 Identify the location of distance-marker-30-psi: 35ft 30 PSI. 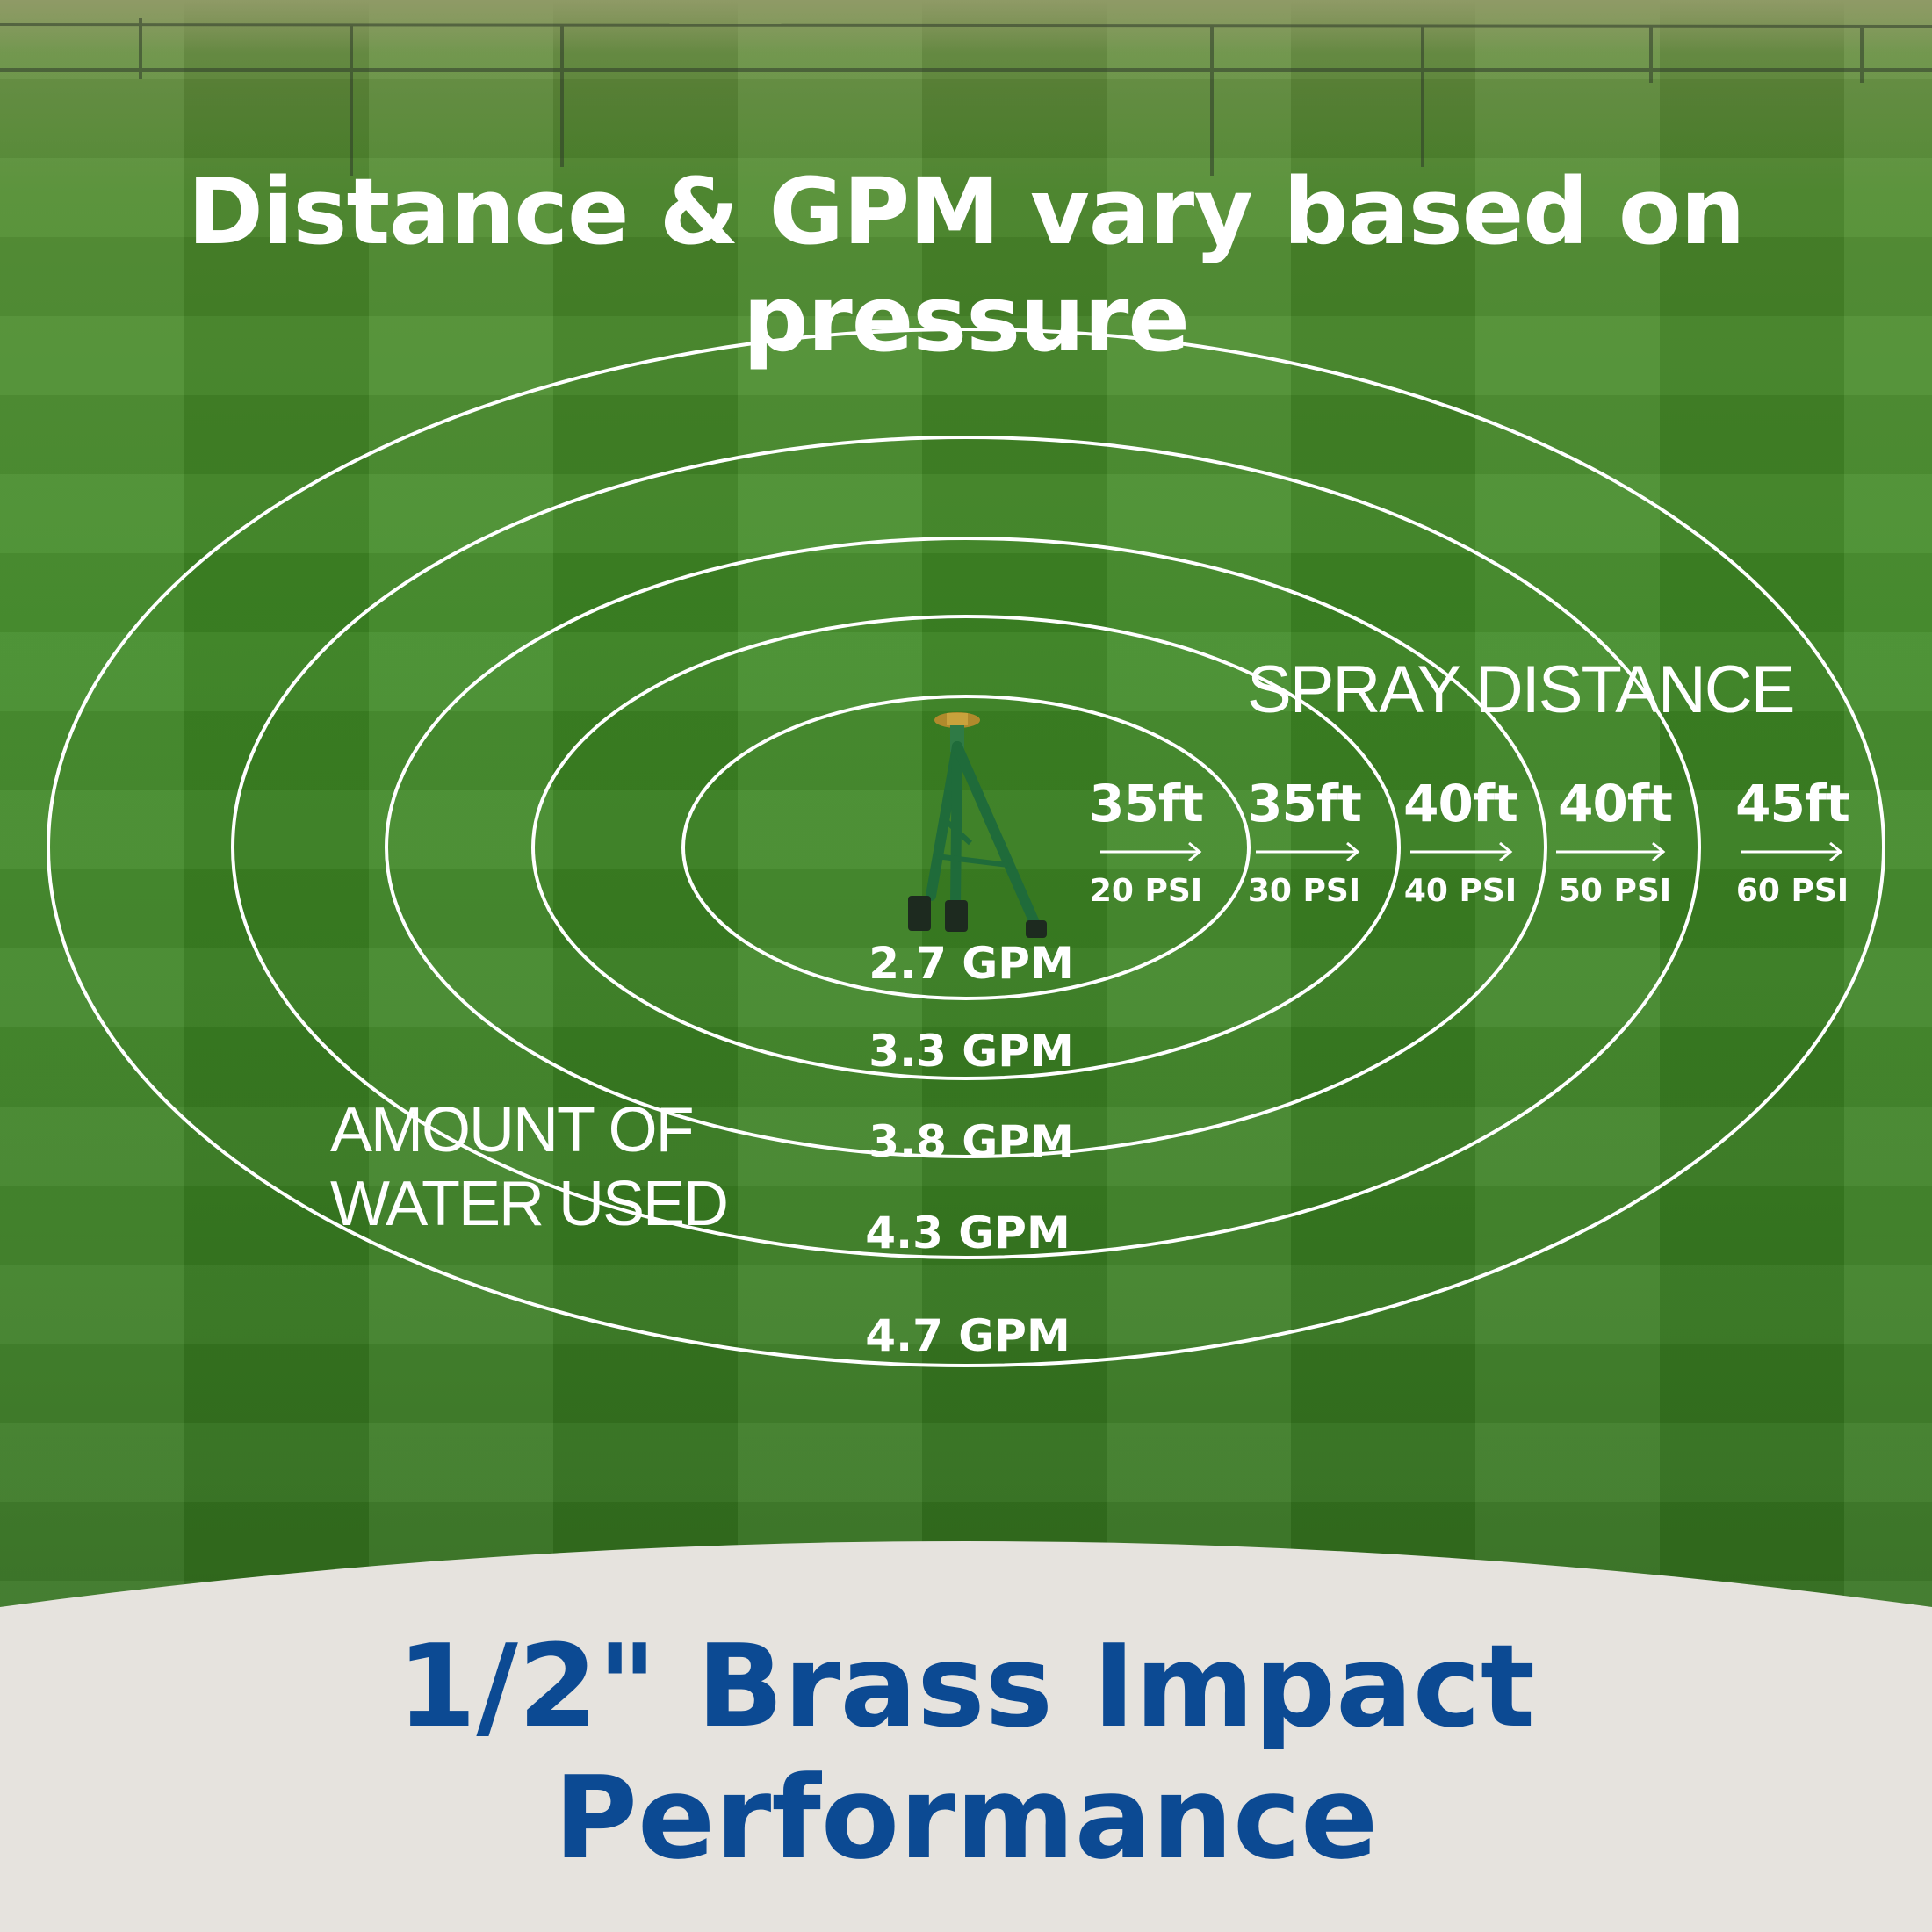
(1304, 843).